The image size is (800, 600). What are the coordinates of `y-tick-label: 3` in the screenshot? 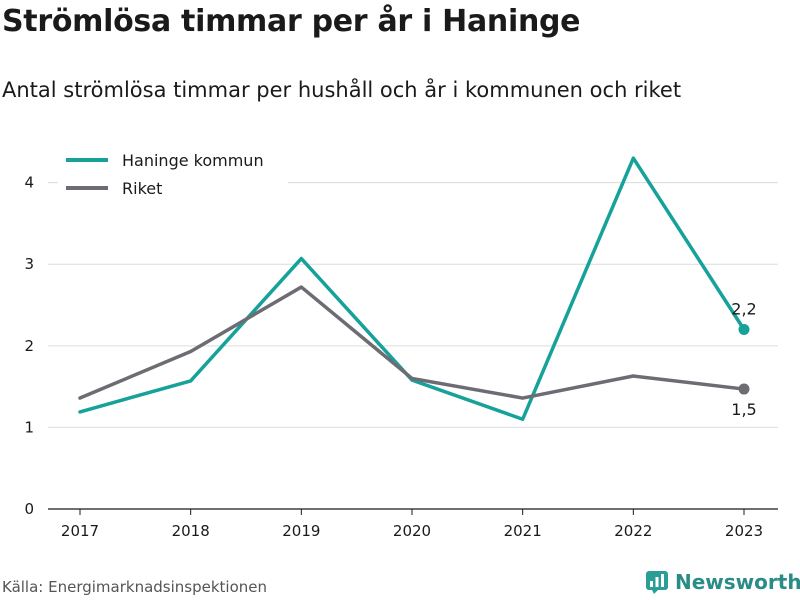 It's located at (29, 264).